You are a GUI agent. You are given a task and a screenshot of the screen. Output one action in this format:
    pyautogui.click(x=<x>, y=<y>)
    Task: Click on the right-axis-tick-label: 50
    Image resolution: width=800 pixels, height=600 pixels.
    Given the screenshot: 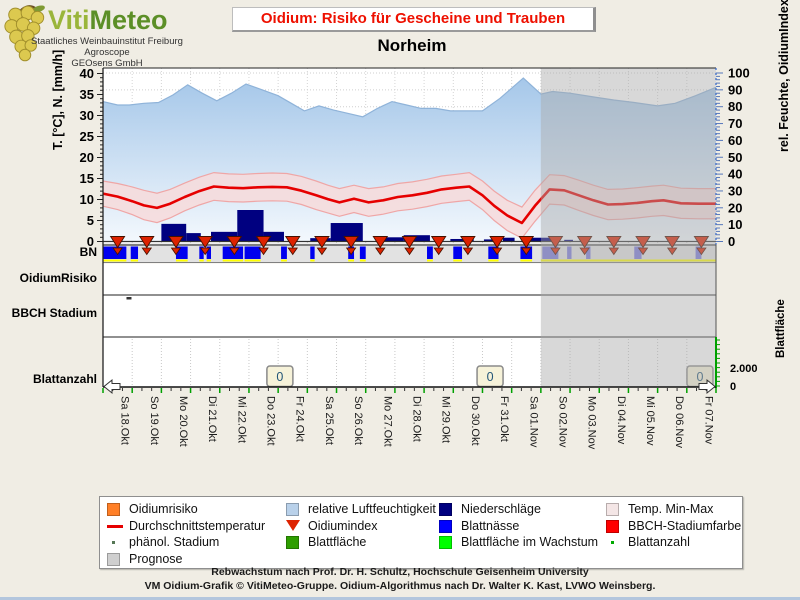 What is the action you would take?
    pyautogui.click(x=735, y=157)
    